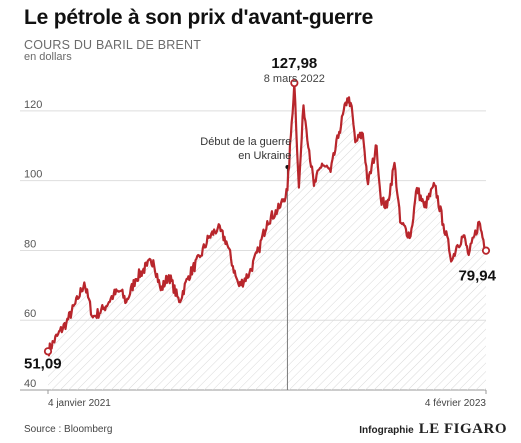 This screenshot has width=521, height=443. Describe the element at coordinates (113, 45) in the screenshot. I see `chart-subtitle: COURS DU BARIL DE BRENT` at that location.